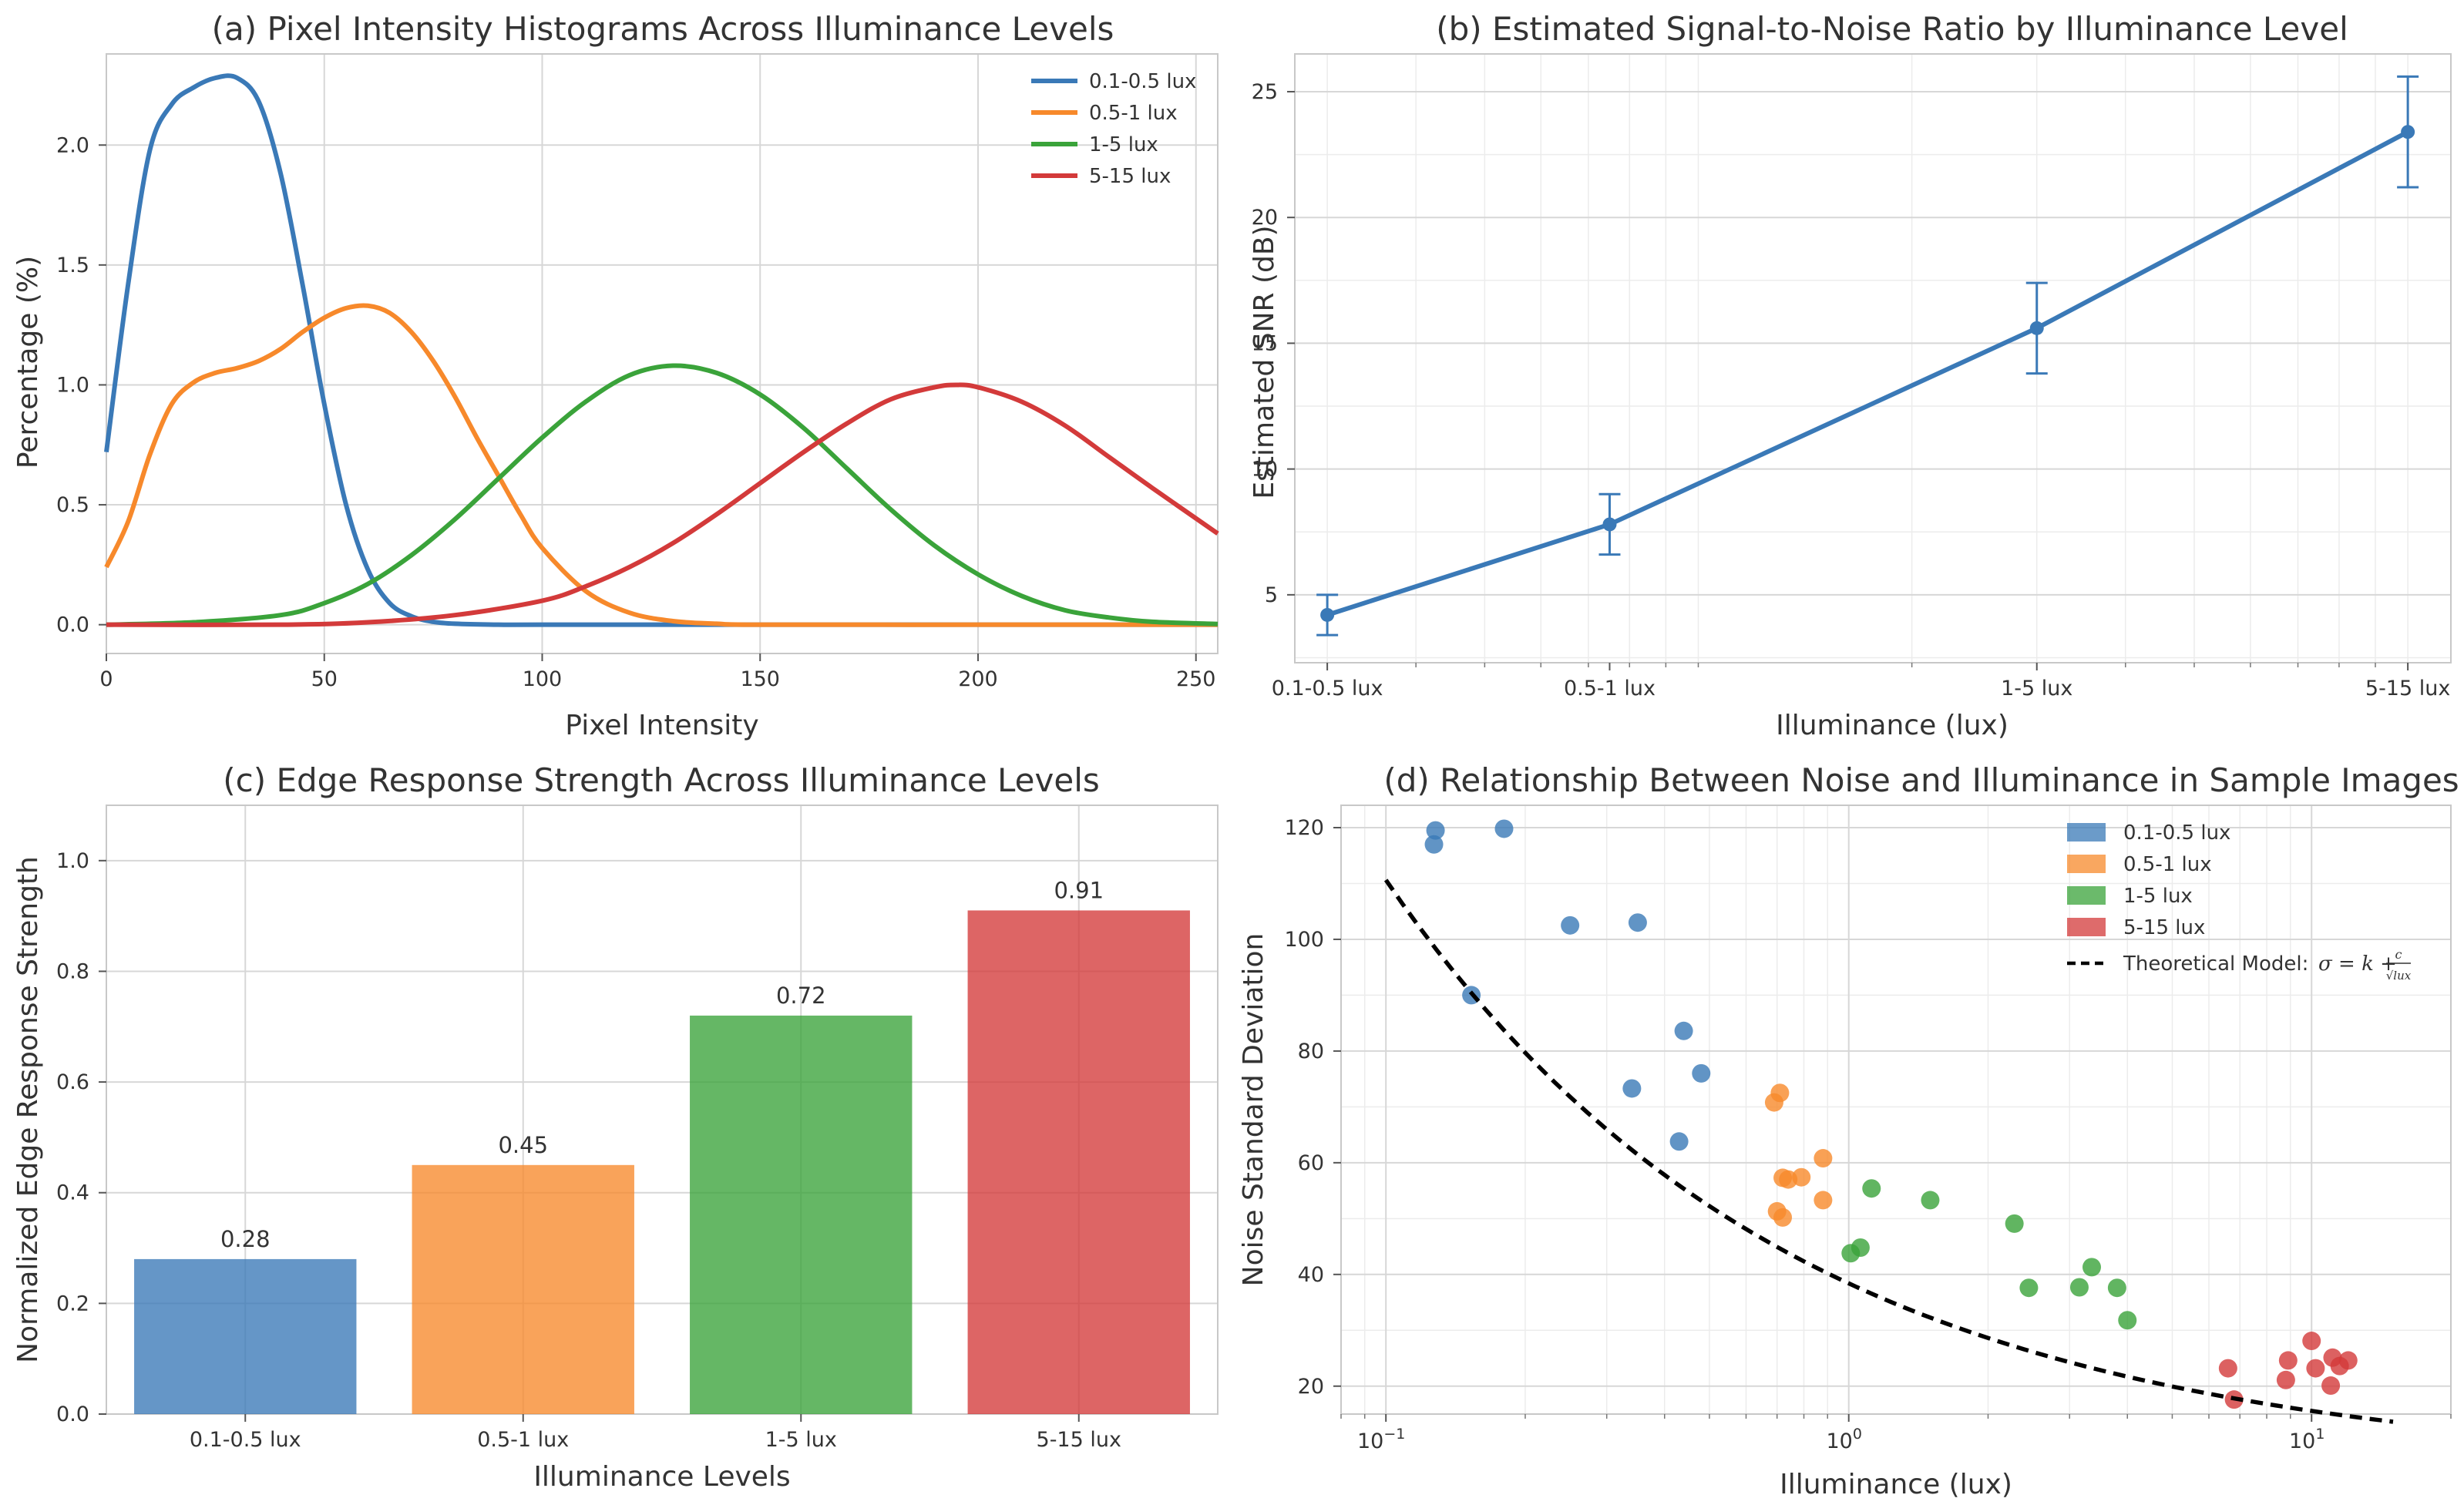  What do you see at coordinates (106, 679) in the screenshot?
I see `tick-label-x: 0` at bounding box center [106, 679].